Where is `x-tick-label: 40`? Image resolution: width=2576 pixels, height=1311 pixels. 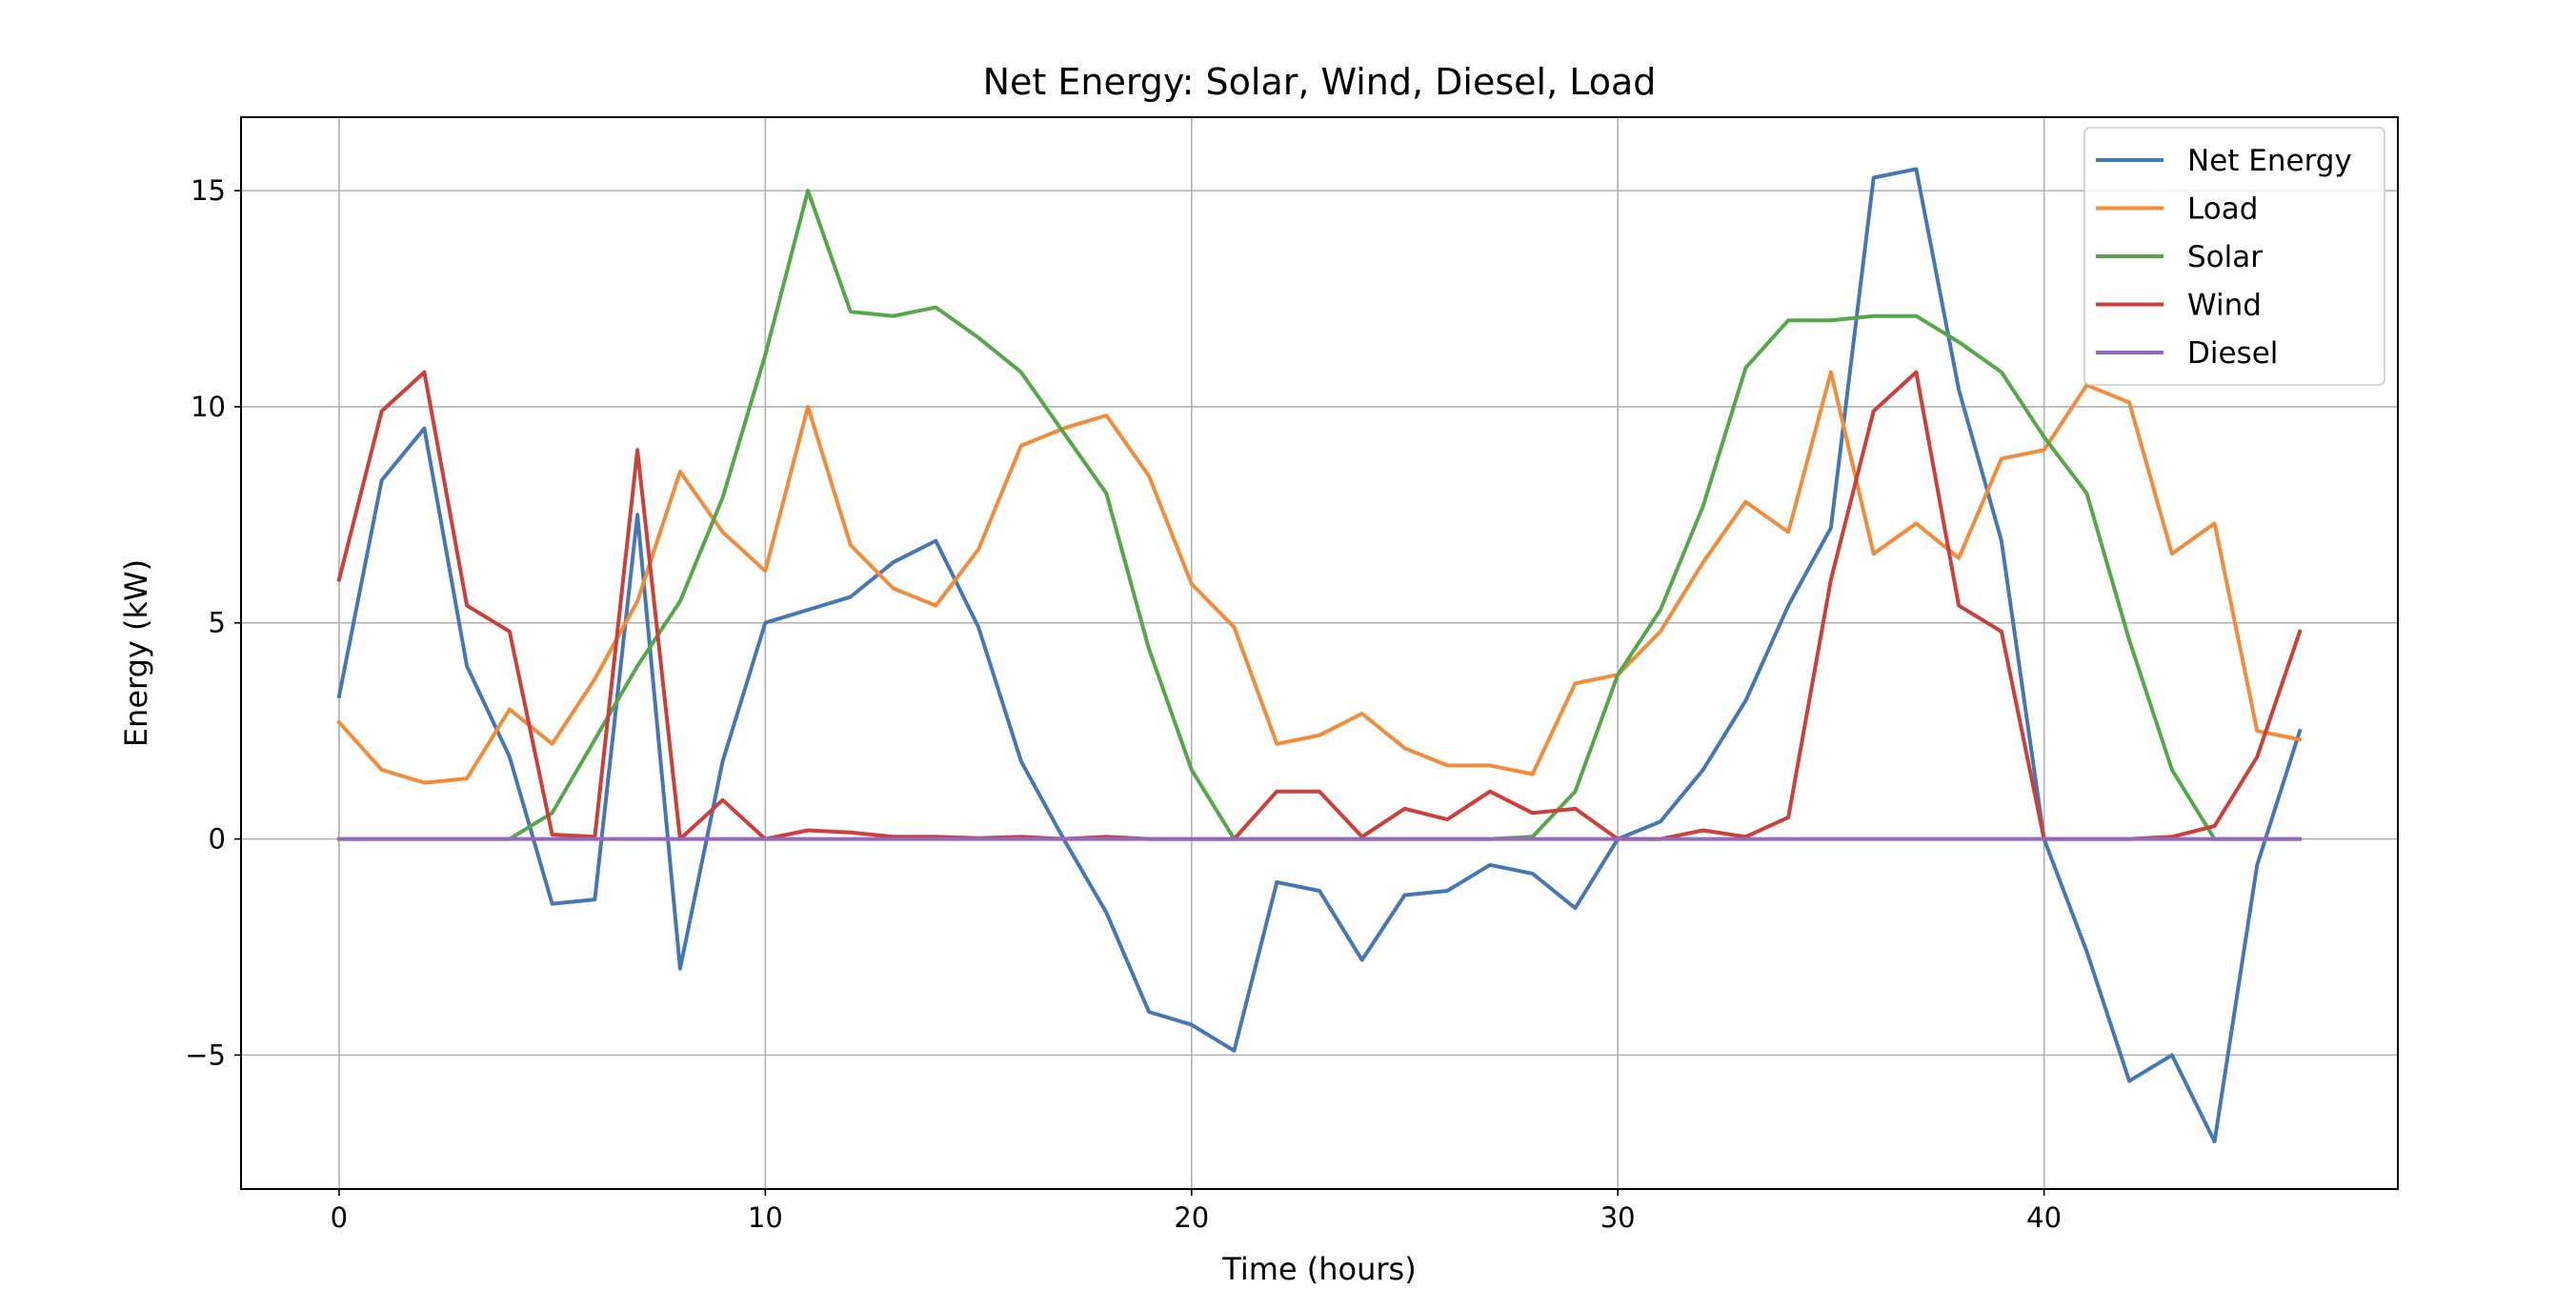
x-tick-label: 40 is located at coordinates (2044, 1217).